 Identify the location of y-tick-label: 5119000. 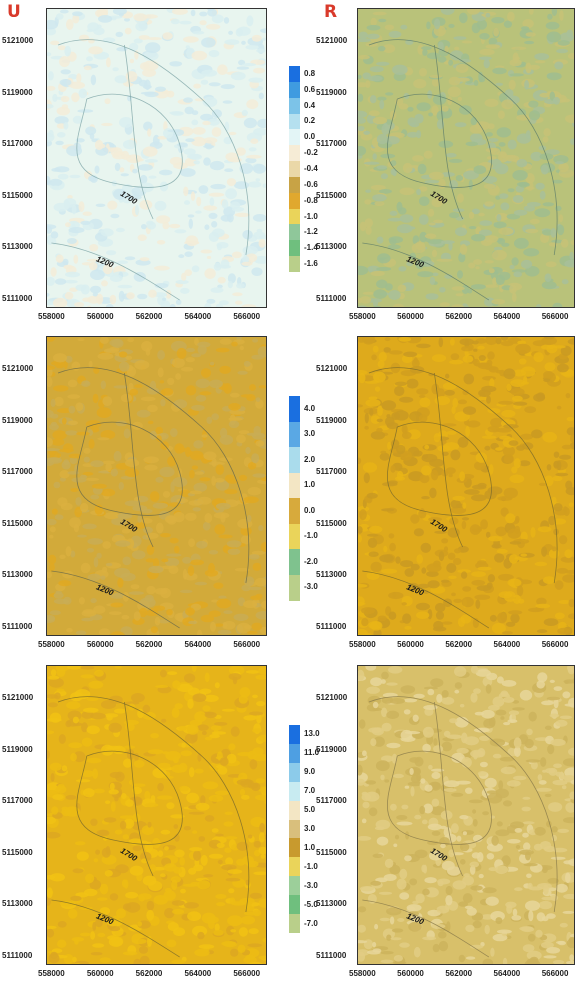
(331, 420).